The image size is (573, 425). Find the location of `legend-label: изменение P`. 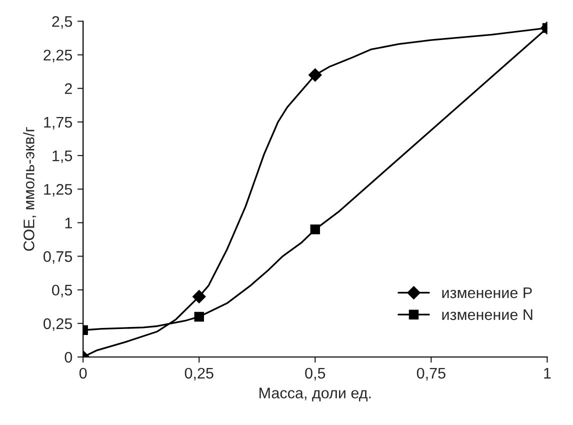

legend-label: изменение P is located at coordinates (487, 293).